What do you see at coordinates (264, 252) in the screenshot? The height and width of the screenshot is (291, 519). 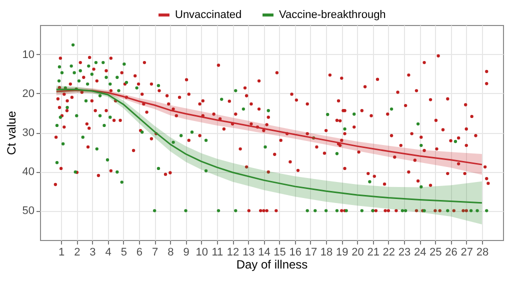 I see `x-tick-label: 14` at bounding box center [264, 252].